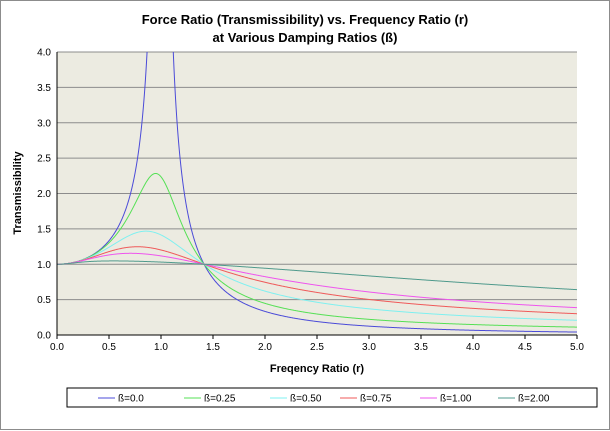  I want to click on legend-label: ß=0.75, so click(376, 399).